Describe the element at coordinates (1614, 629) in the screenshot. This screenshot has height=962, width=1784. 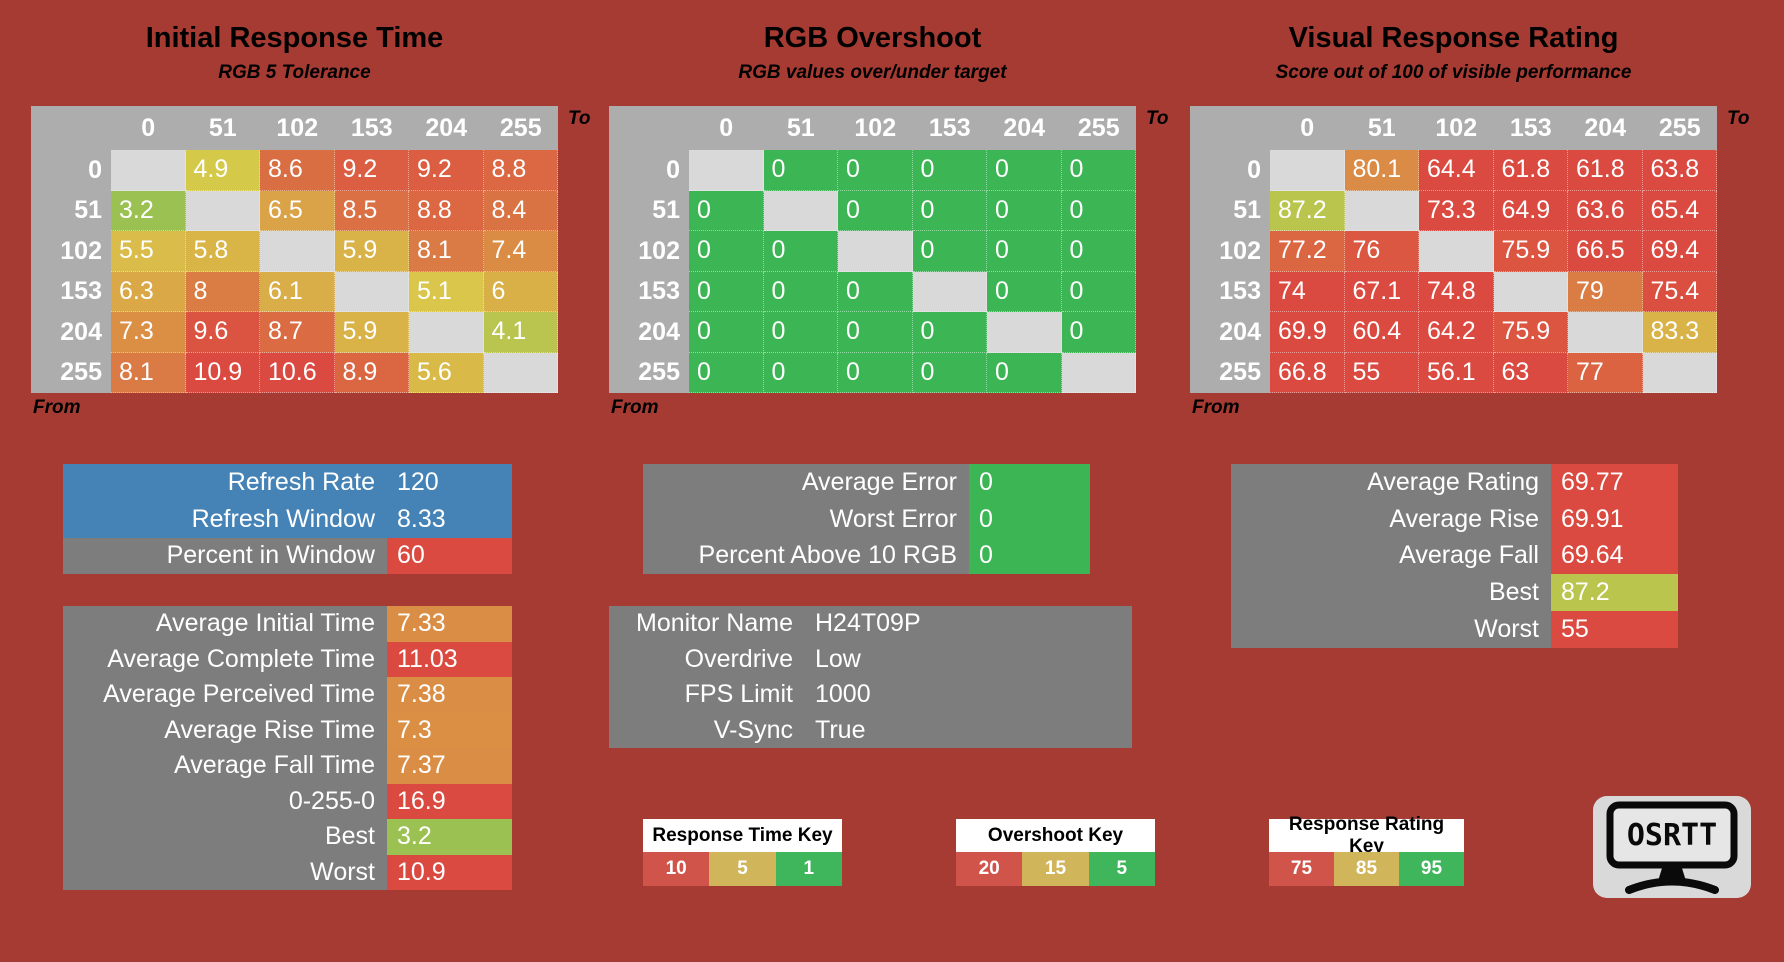
I see `stat-value: 55` at that location.